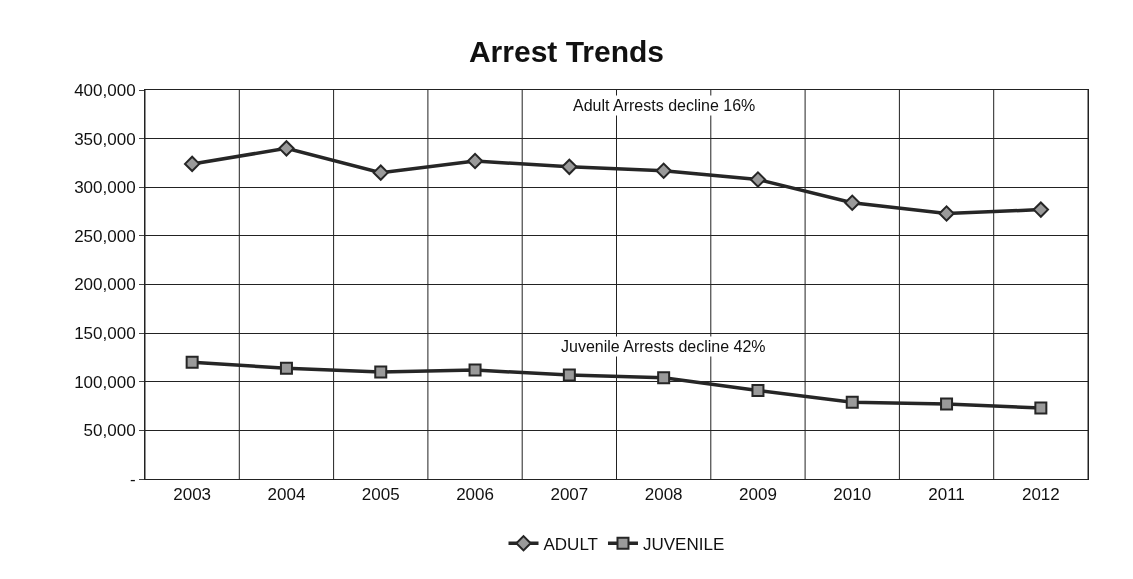 This screenshot has height=579, width=1133. I want to click on y-tick-label: 250,000, so click(105, 236).